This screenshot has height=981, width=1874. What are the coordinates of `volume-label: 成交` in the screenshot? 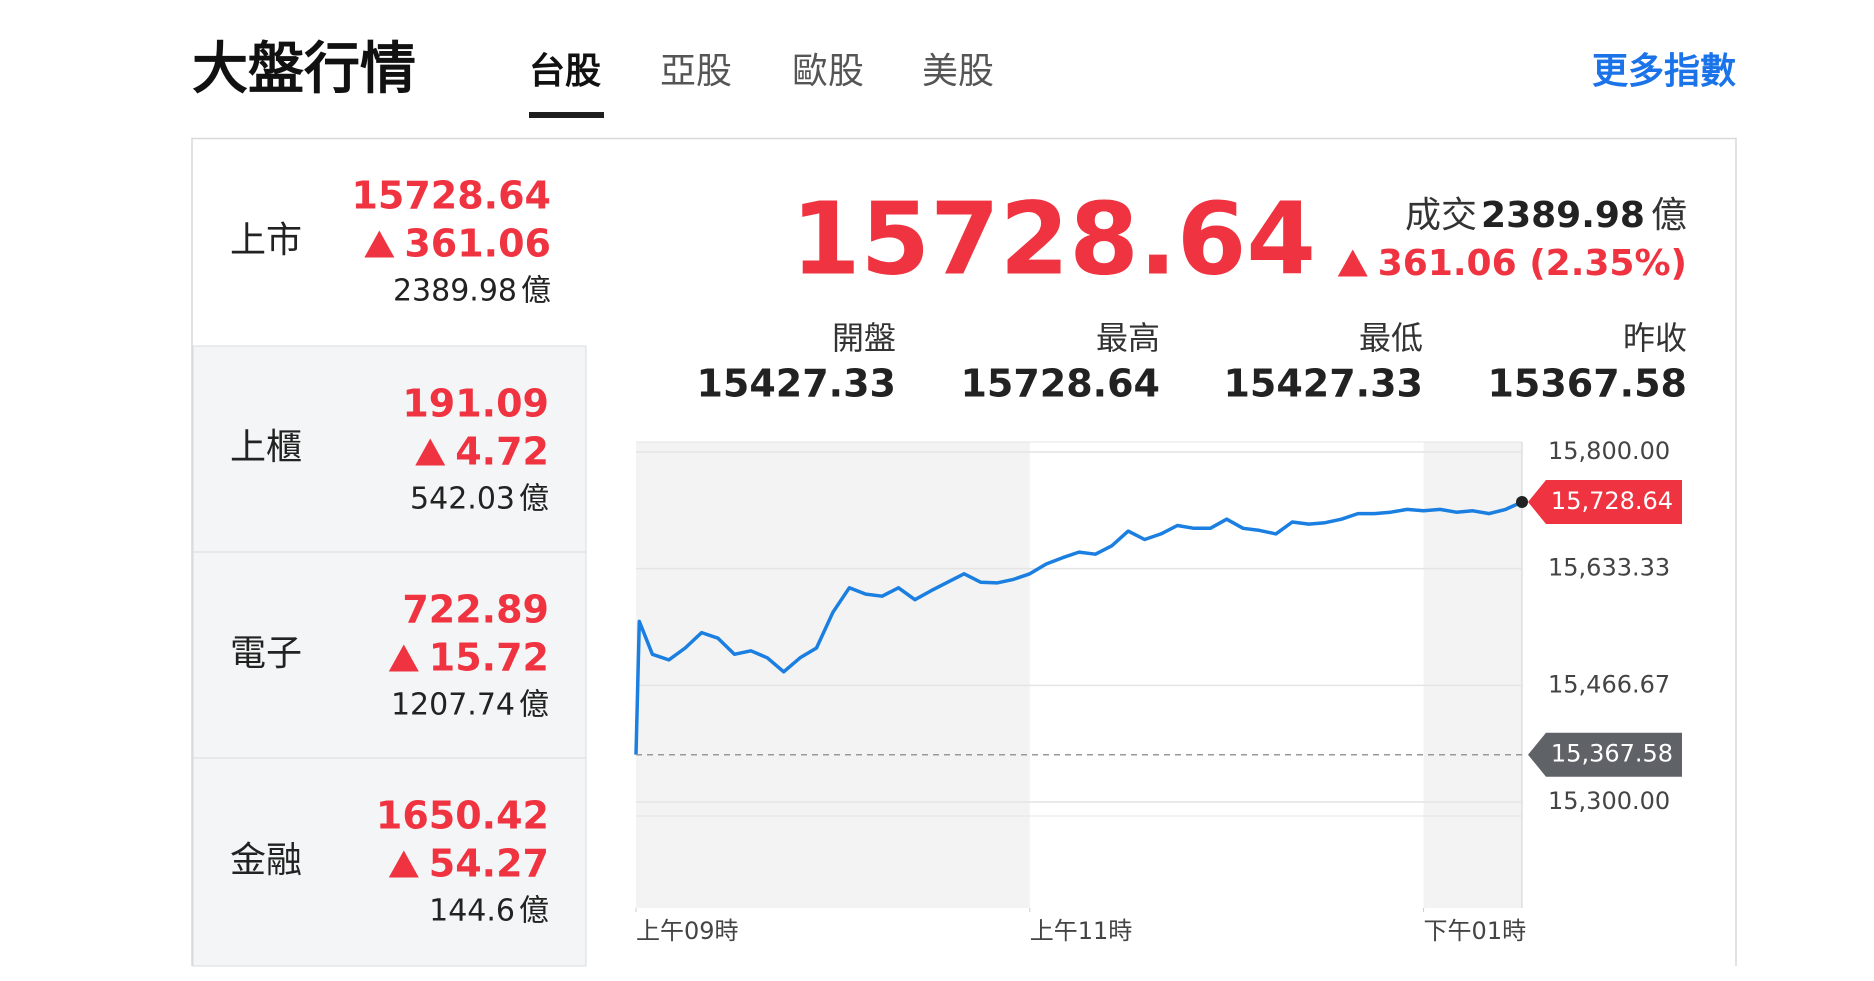 It's located at (1441, 215).